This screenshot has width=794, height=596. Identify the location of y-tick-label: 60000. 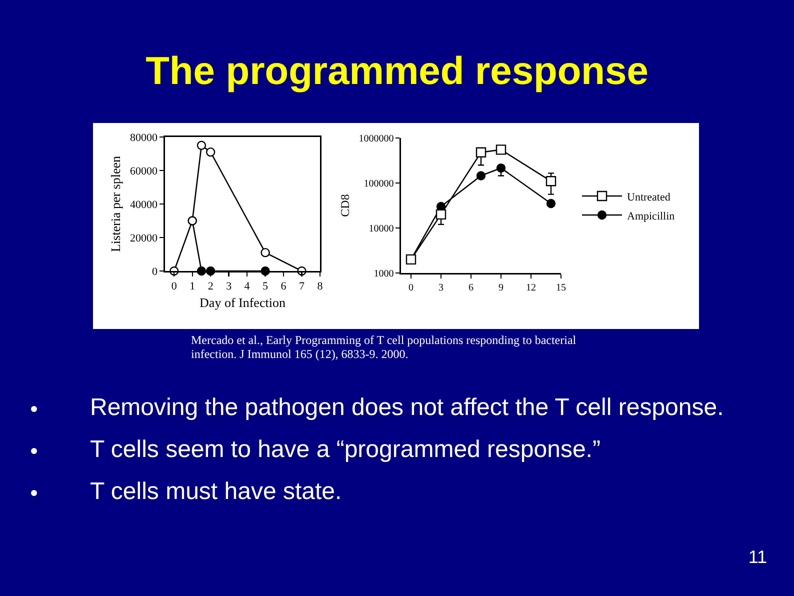
(144, 171).